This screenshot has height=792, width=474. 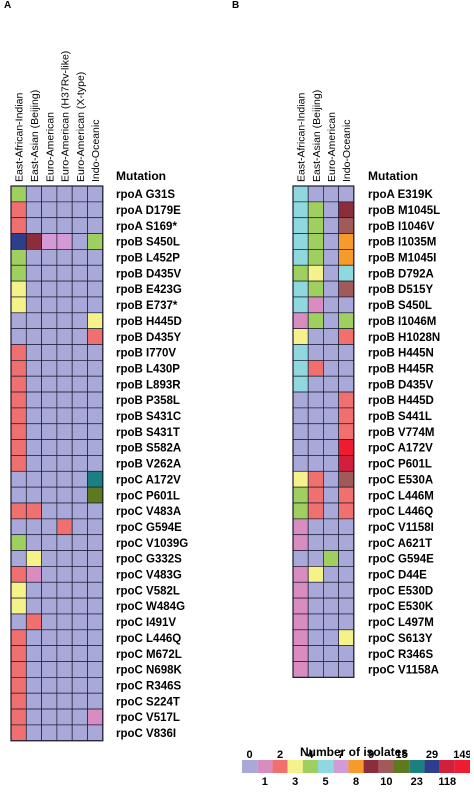 I want to click on column-label: Euro-American (H37Rv-like), so click(x=66, y=116).